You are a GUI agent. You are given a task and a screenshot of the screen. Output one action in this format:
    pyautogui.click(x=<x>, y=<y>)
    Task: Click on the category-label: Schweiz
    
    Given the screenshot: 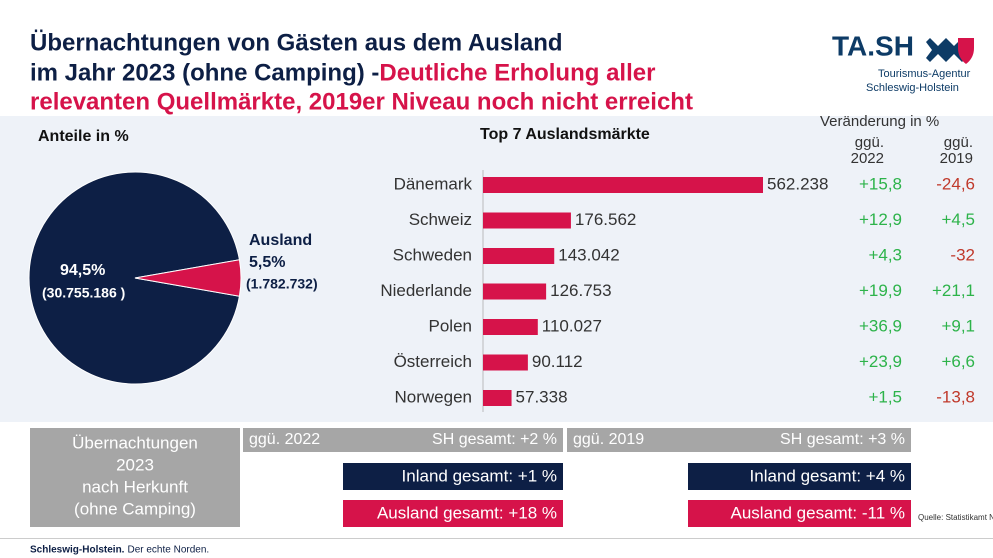 What is the action you would take?
    pyautogui.click(x=440, y=219)
    